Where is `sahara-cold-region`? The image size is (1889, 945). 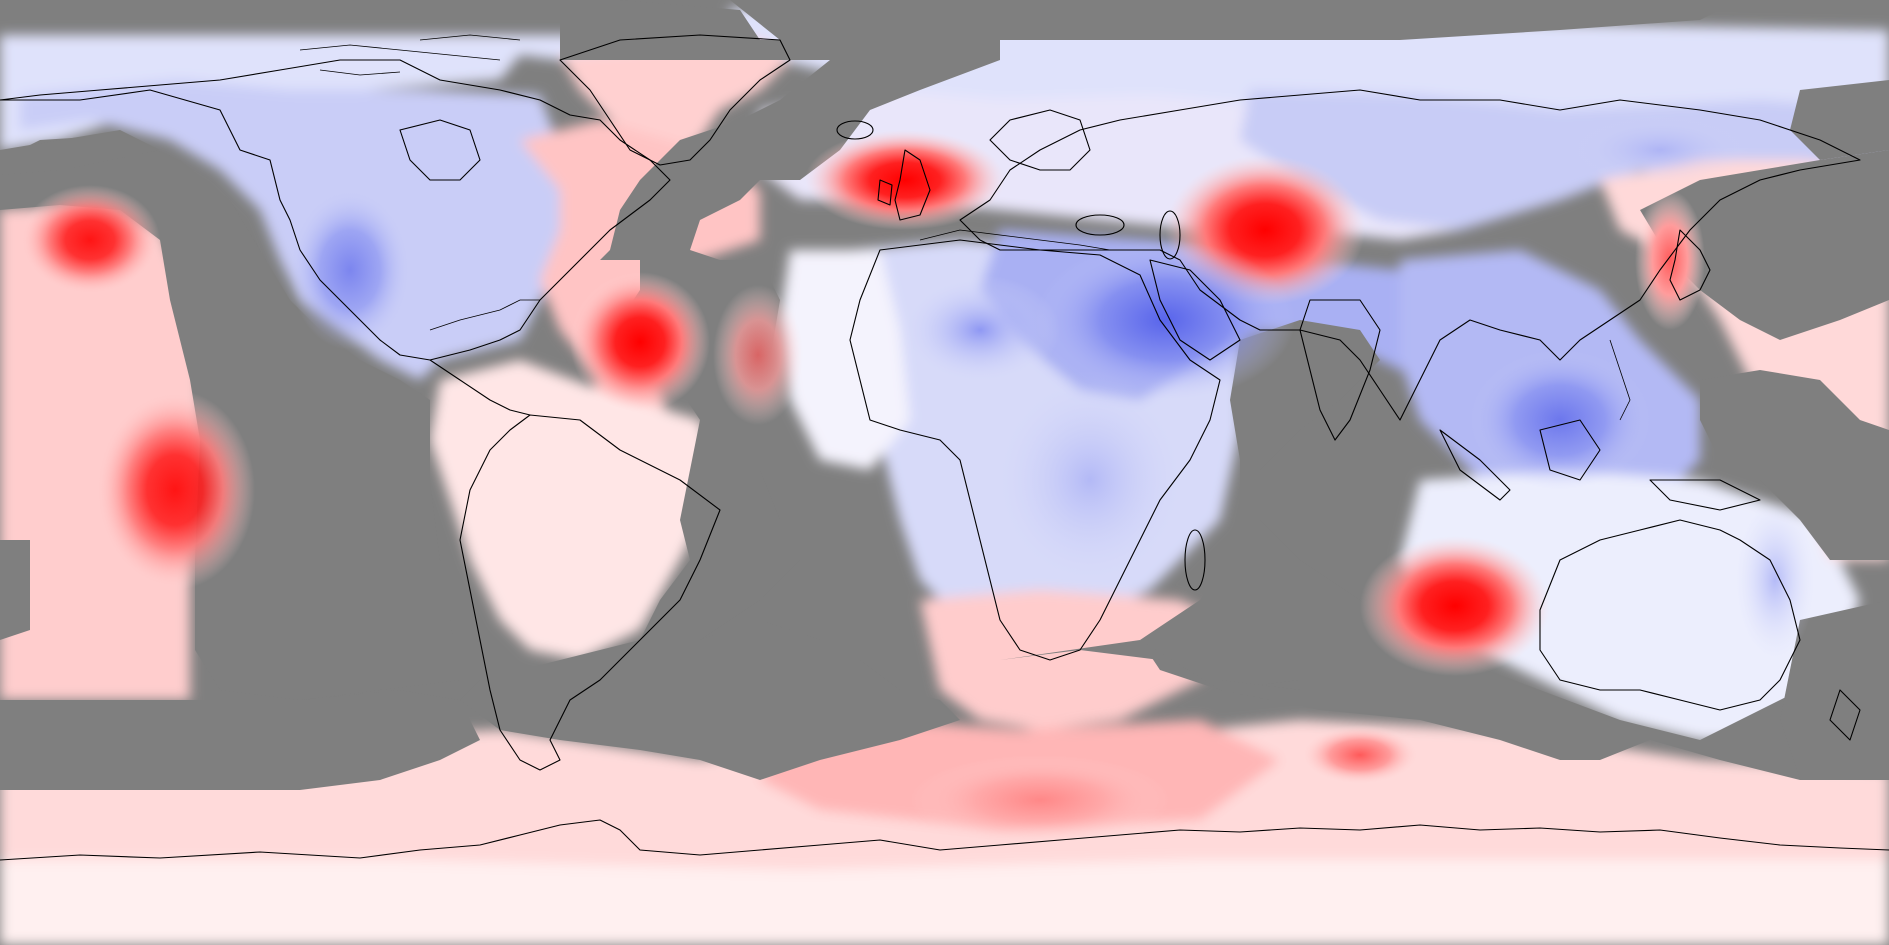
sahara-cold-region is located at coordinates (980, 330).